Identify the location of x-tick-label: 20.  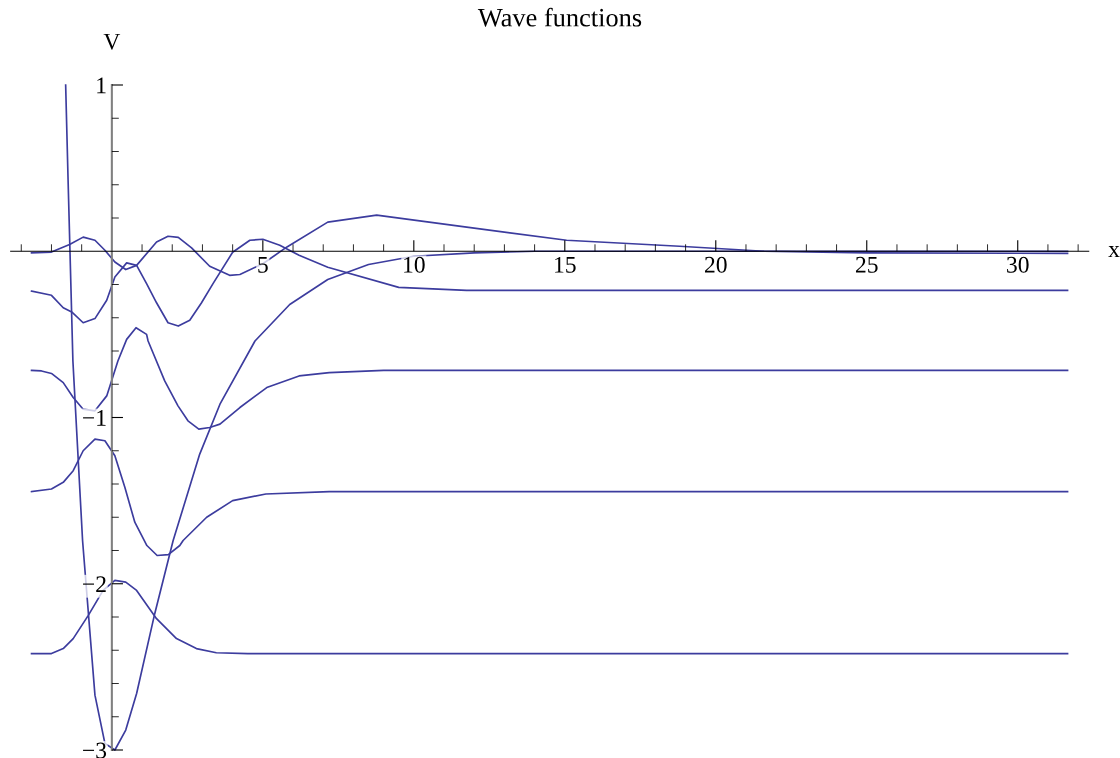
(716, 264).